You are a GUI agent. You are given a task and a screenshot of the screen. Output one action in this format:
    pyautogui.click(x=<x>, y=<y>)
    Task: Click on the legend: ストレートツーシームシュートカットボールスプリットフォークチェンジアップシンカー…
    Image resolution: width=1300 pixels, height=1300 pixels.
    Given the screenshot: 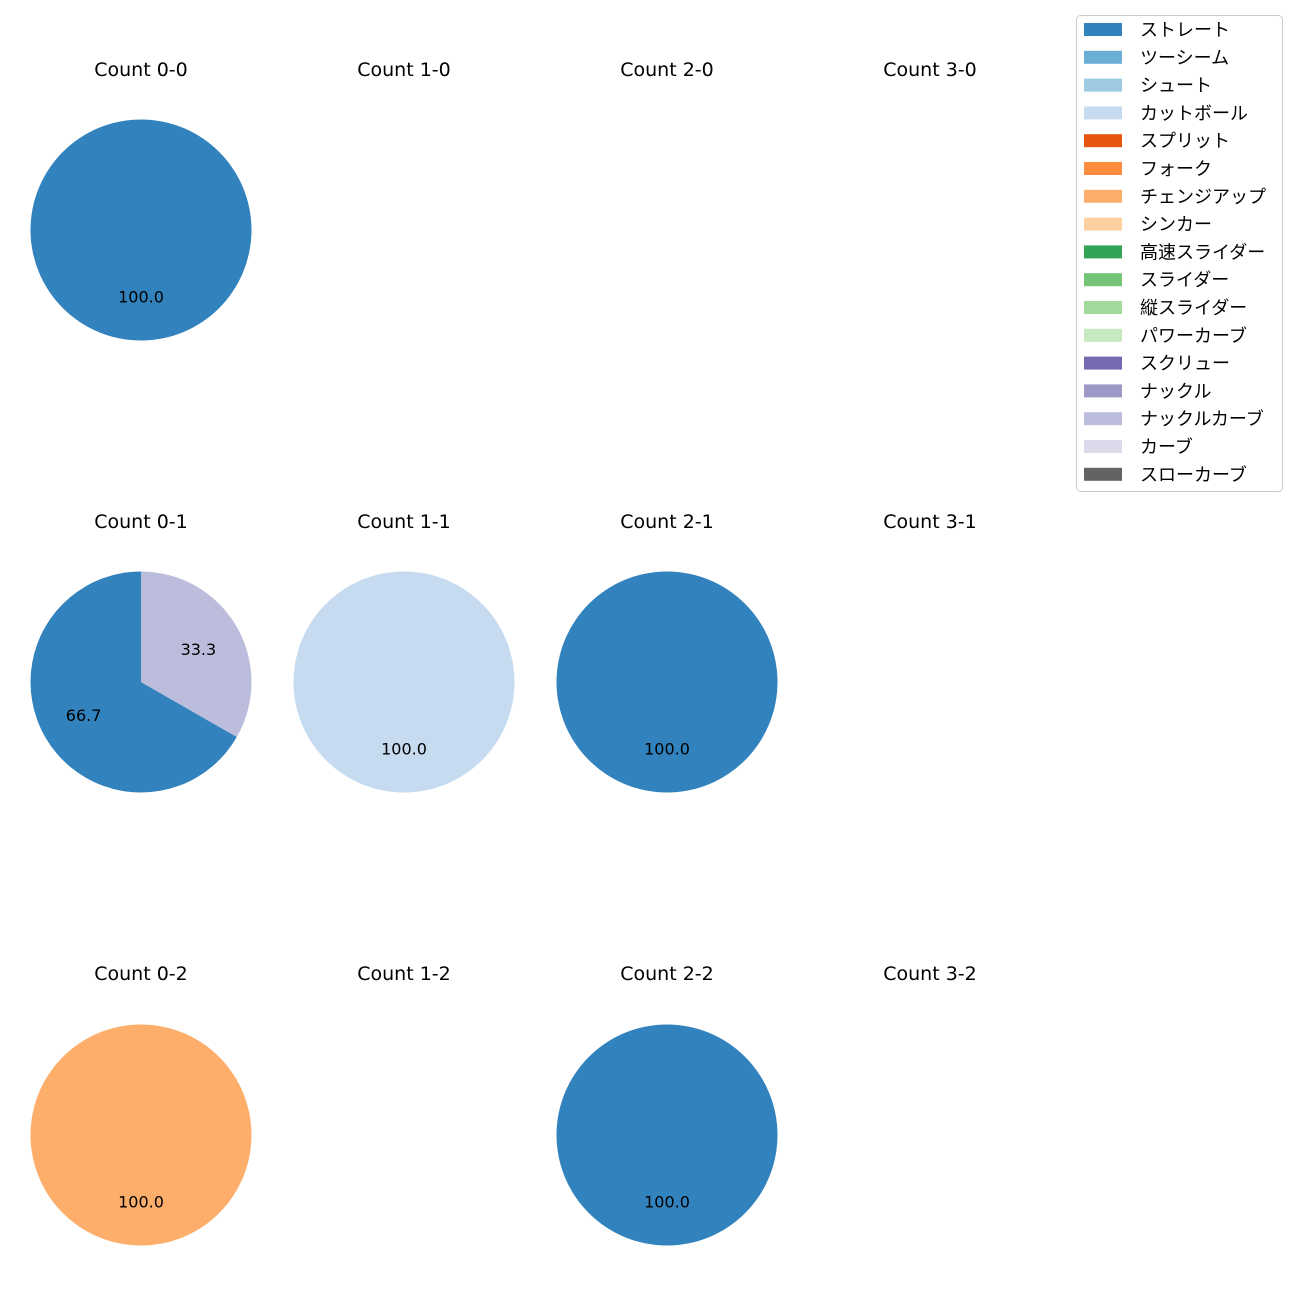 What is the action you would take?
    pyautogui.click(x=1179, y=253)
    